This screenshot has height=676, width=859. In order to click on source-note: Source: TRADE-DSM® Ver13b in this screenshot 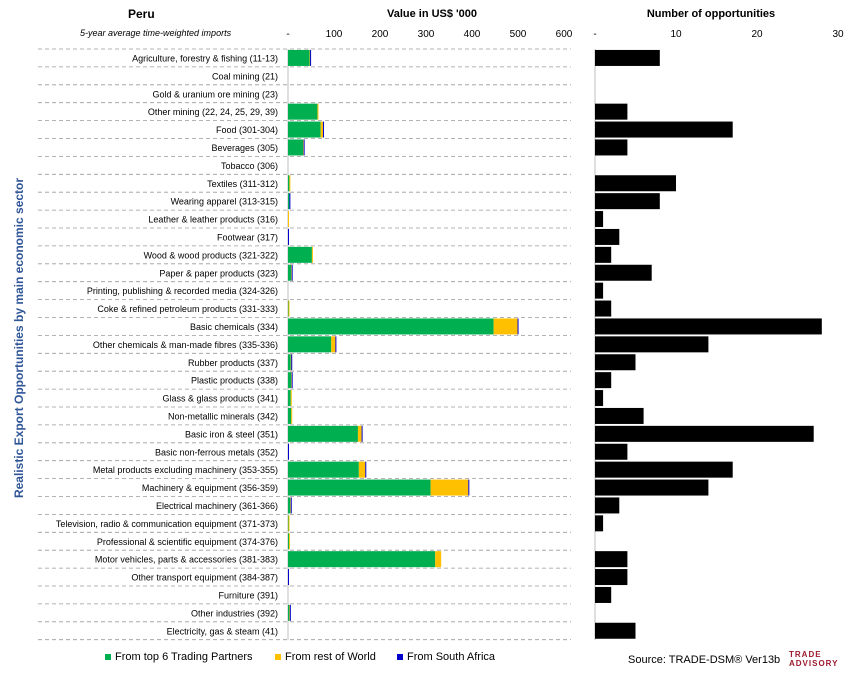, I will do `click(704, 660)`.